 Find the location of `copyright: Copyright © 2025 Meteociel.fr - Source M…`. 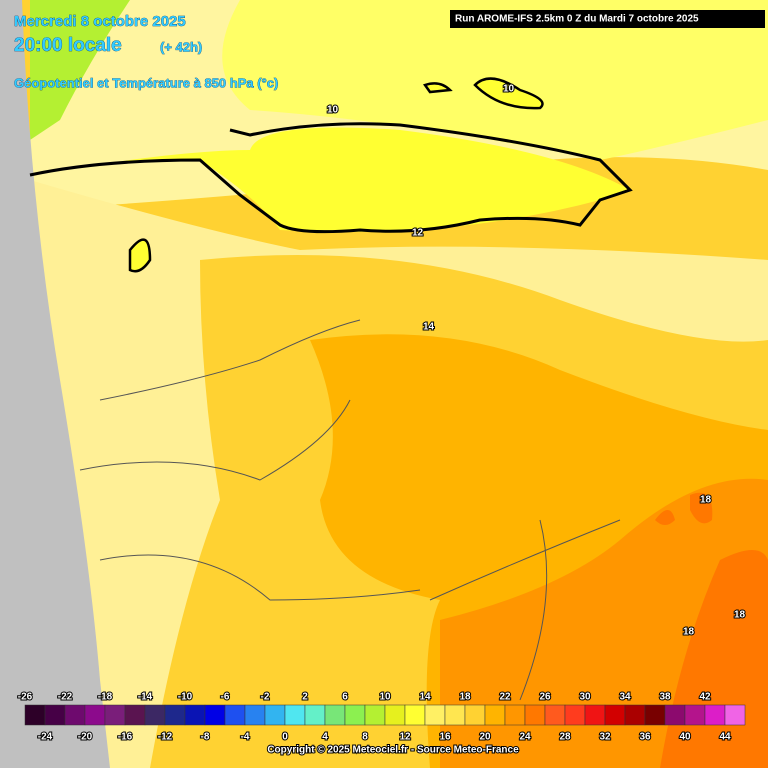

copyright: Copyright © 2025 Meteociel.fr - Source M… is located at coordinates (393, 750).